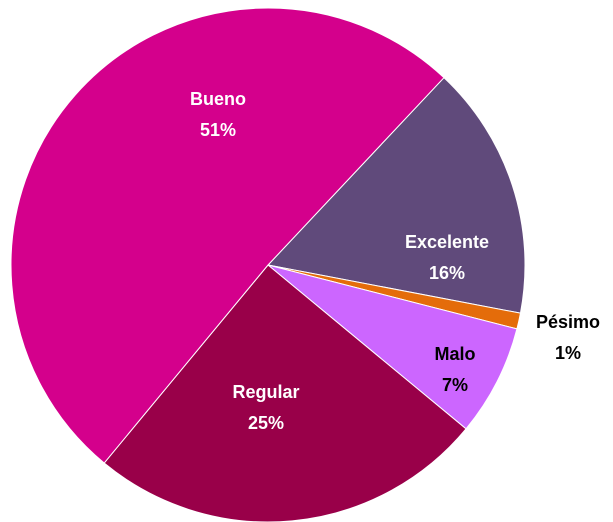 This screenshot has height=522, width=613. I want to click on slice-value-label: 51%, so click(218, 130).